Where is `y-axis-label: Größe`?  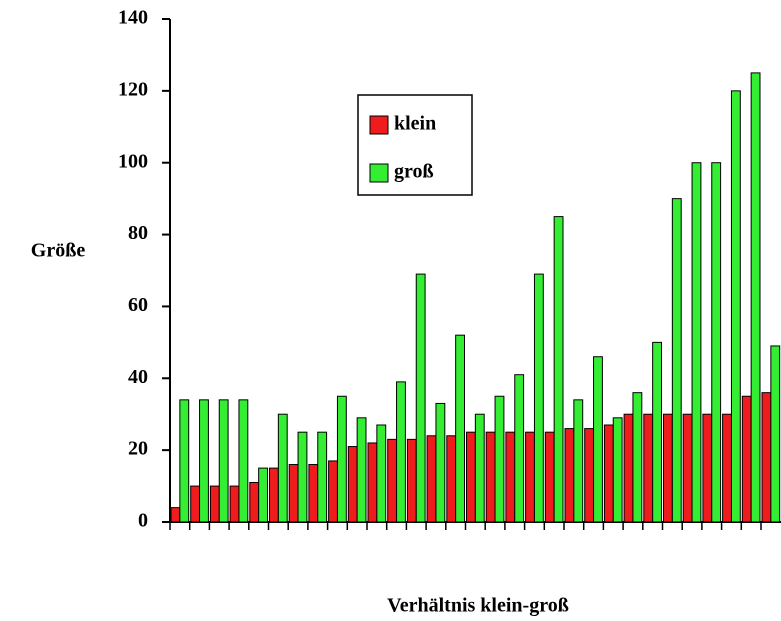
y-axis-label: Größe is located at coordinates (58, 251).